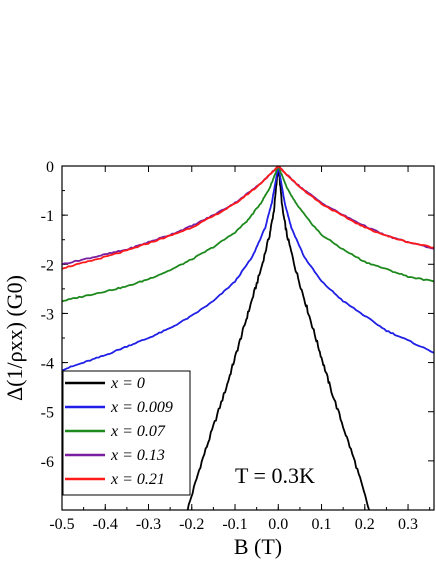 This screenshot has height=564, width=436. Describe the element at coordinates (191, 524) in the screenshot. I see `x-tick-label: -0.2` at that location.